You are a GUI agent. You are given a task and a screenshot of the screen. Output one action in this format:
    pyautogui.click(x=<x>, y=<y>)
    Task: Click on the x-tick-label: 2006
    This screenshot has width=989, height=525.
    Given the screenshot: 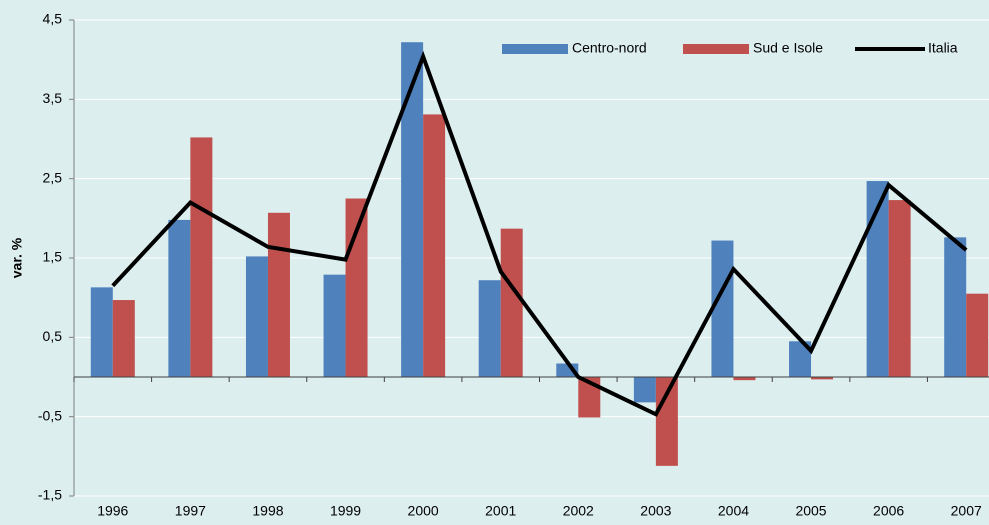 What is the action you would take?
    pyautogui.click(x=888, y=511)
    